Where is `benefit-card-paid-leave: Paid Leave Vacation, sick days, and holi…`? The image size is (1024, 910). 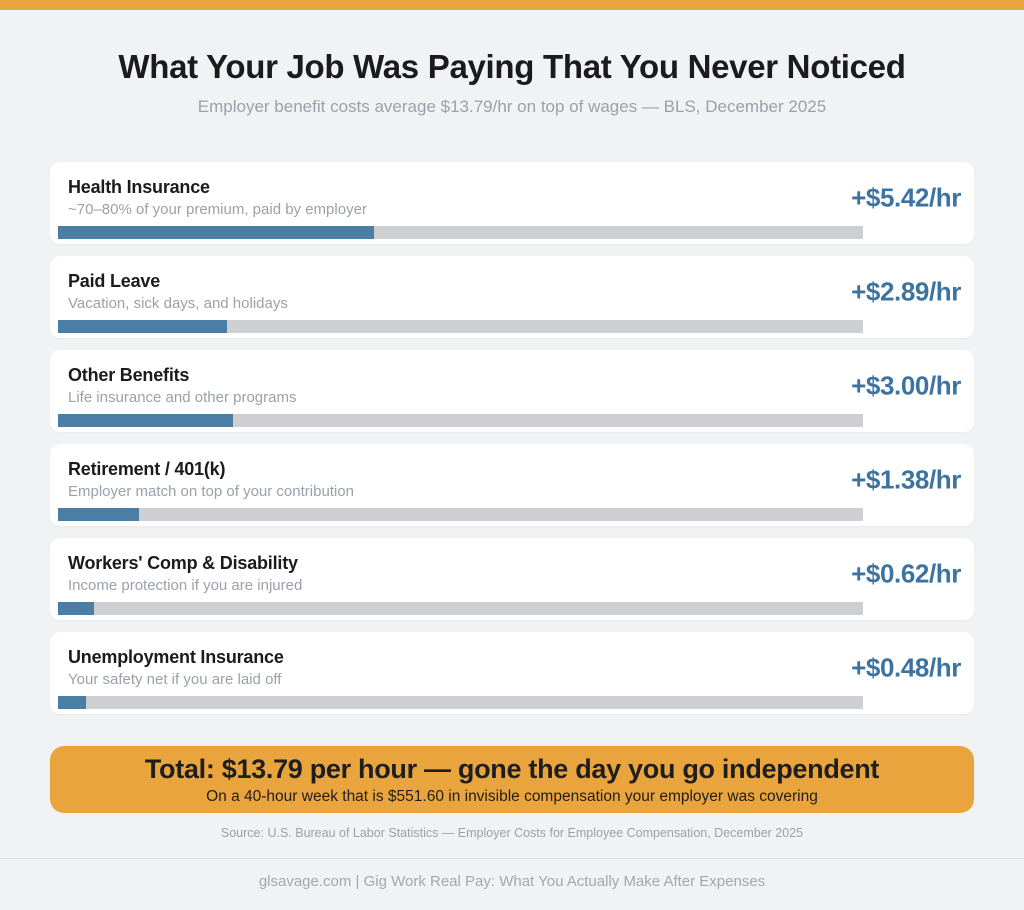
benefit-card-paid-leave: Paid Leave Vacation, sick days, and holi… is located at coordinates (512, 297).